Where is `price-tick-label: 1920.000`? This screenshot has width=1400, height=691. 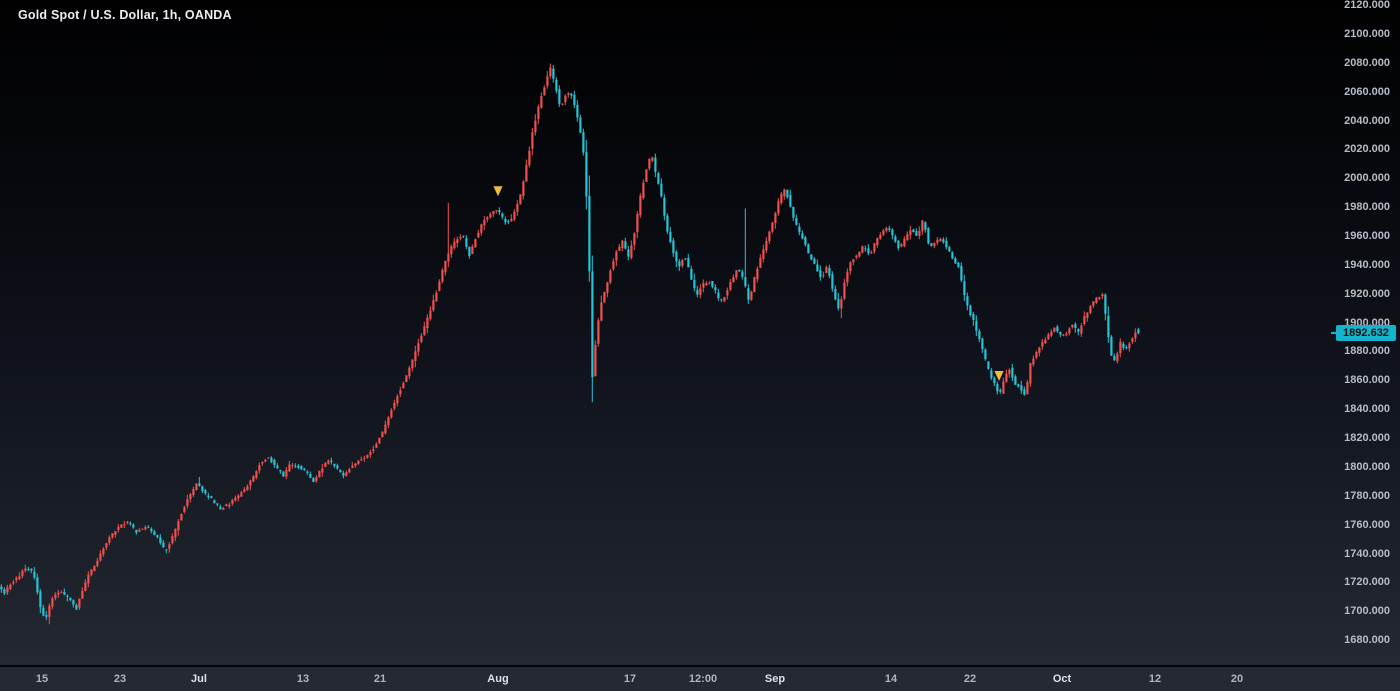
price-tick-label: 1920.000 is located at coordinates (1367, 293).